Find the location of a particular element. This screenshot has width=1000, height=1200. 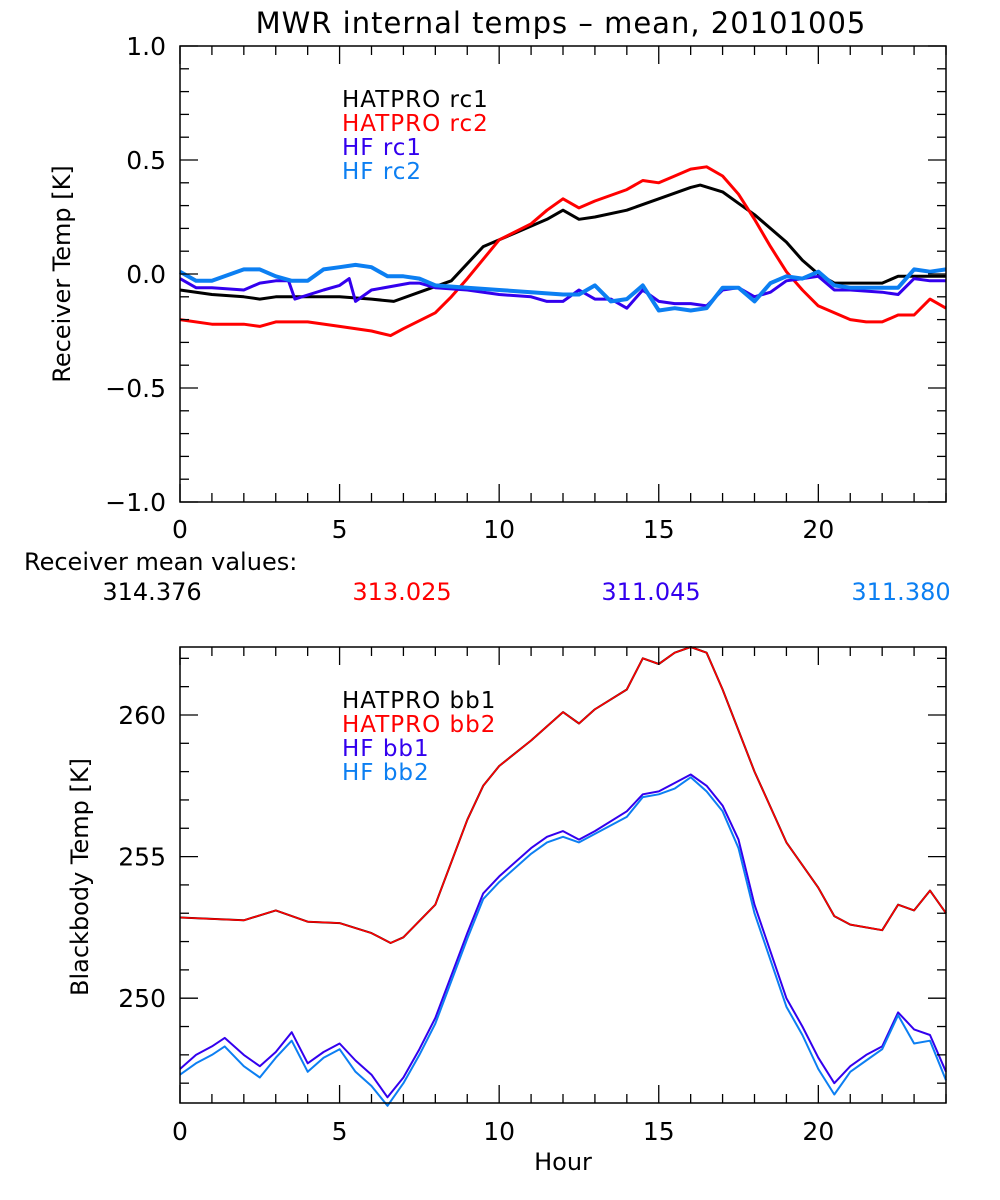

receiver-y-tick-label: −1.0 is located at coordinates (135, 502).